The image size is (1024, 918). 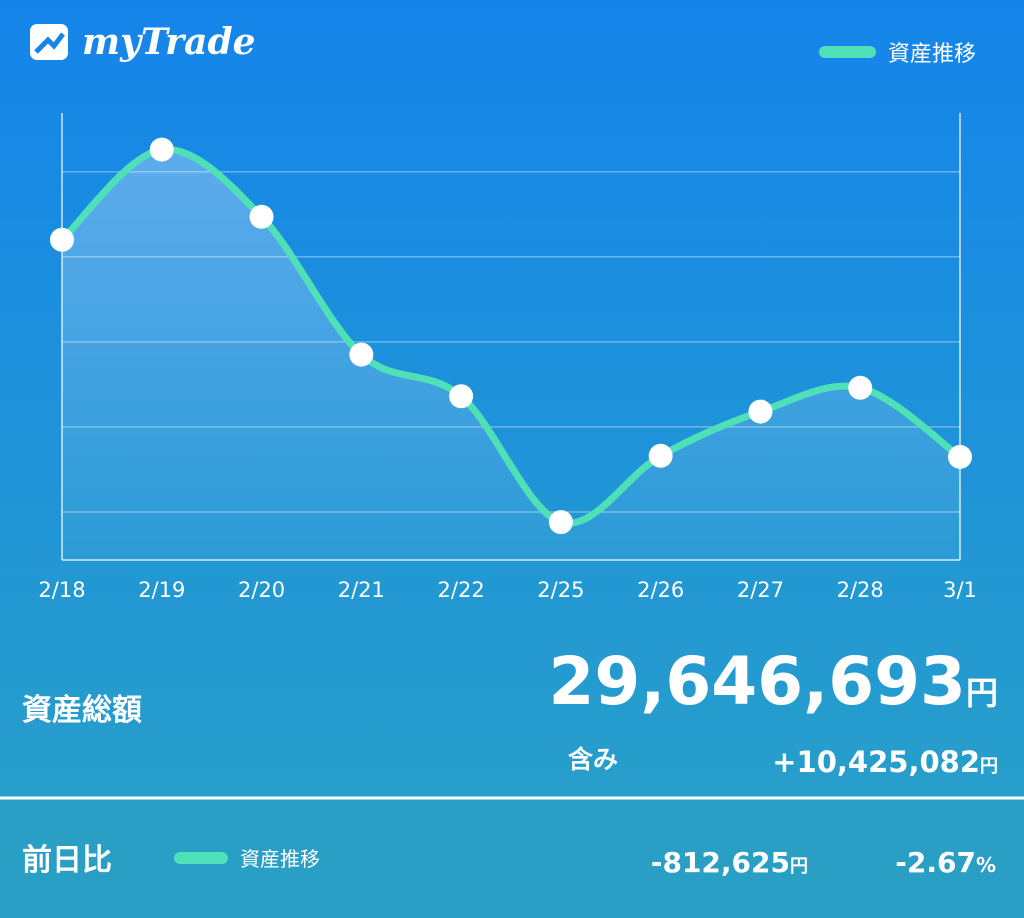 I want to click on change-pct: -2.67%, so click(x=945, y=862).